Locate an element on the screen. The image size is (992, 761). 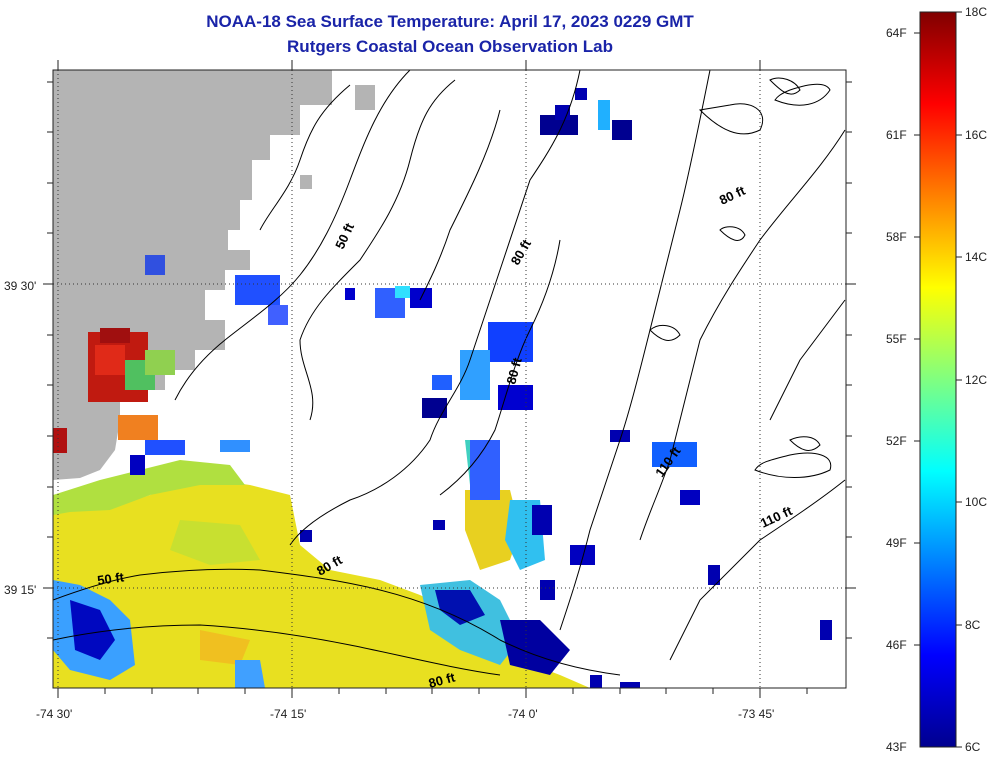
colorbar-celsius-label: 12C is located at coordinates (976, 380).